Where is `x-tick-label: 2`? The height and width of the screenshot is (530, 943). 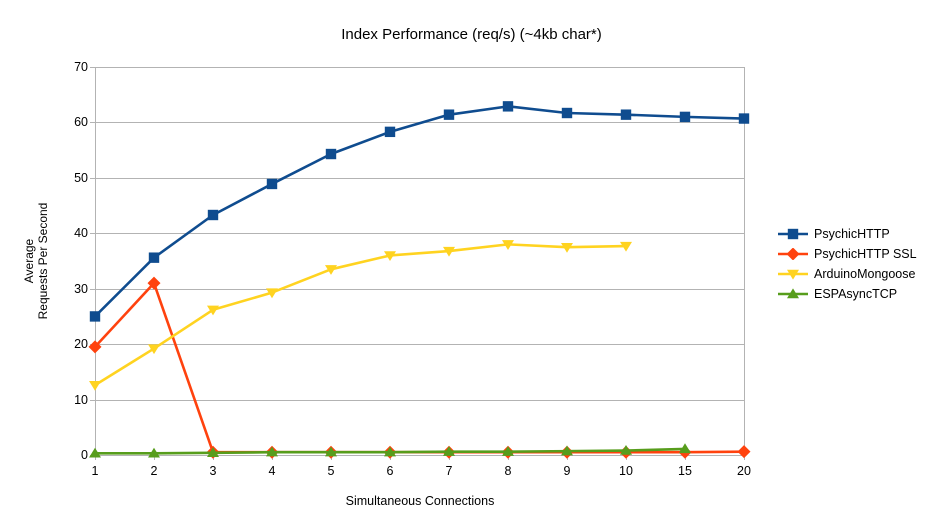 x-tick-label: 2 is located at coordinates (154, 471).